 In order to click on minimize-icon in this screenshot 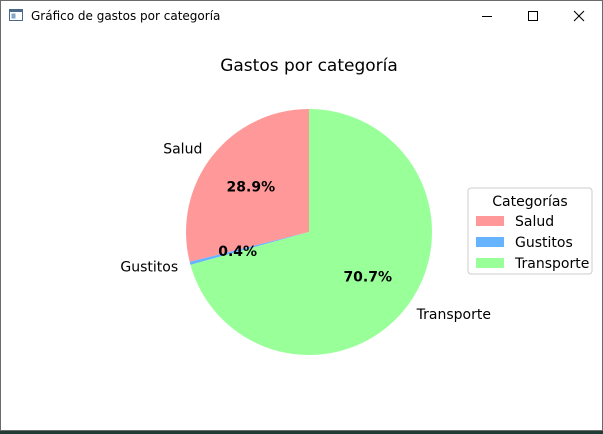, I will do `click(487, 16)`.